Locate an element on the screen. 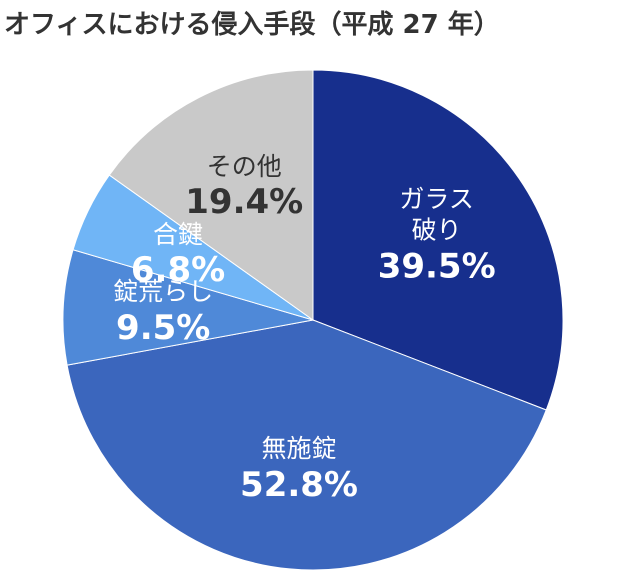  value-label: 9.5% is located at coordinates (163, 327).